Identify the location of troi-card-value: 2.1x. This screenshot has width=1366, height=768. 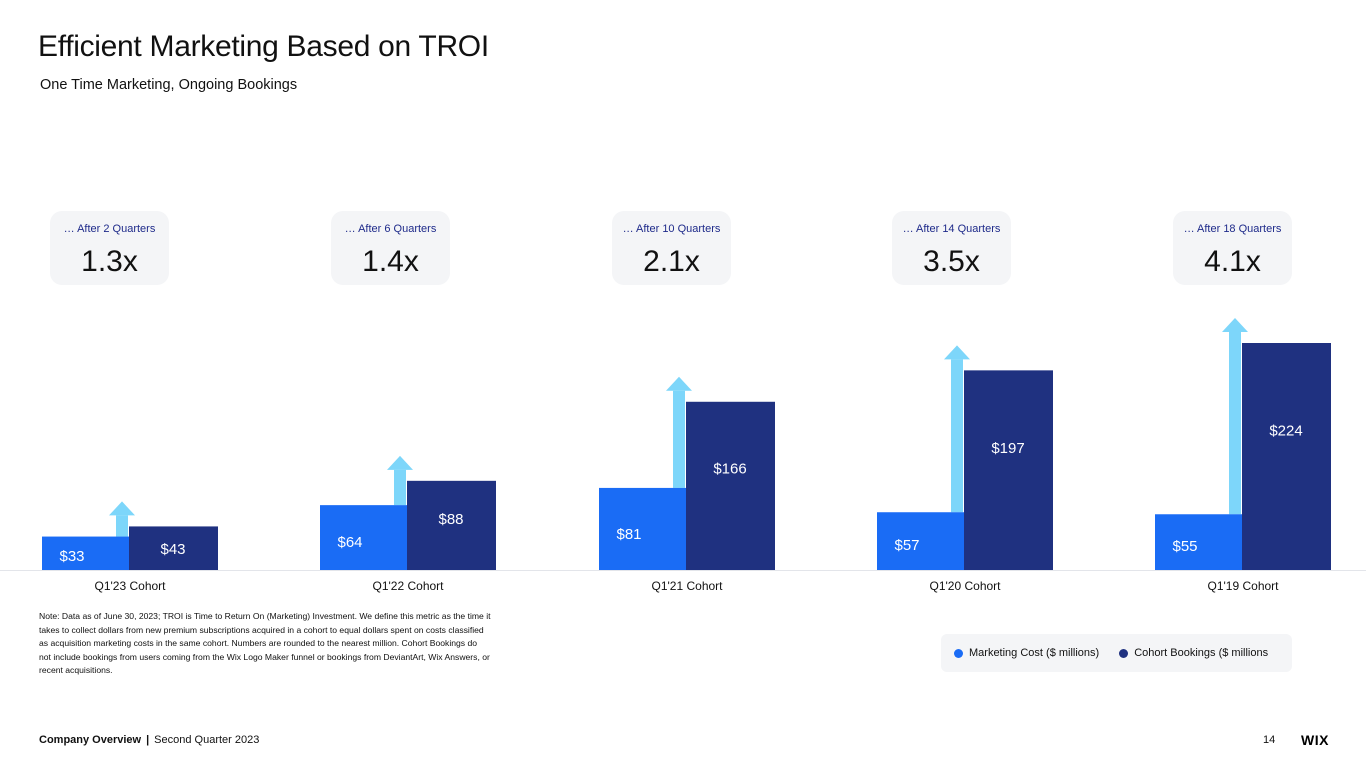
(671, 261).